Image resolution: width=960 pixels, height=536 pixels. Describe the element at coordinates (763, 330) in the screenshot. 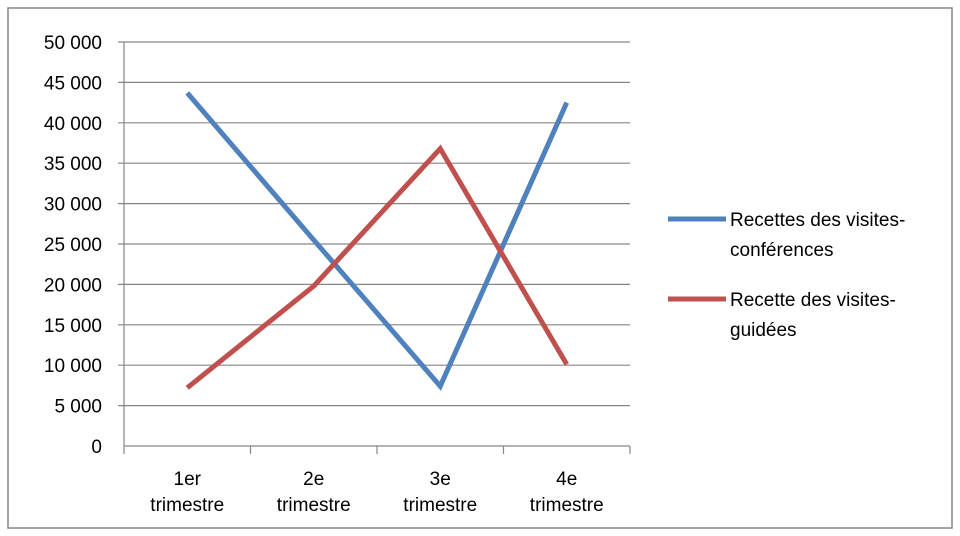

I see `legend-label-line: guidées` at that location.